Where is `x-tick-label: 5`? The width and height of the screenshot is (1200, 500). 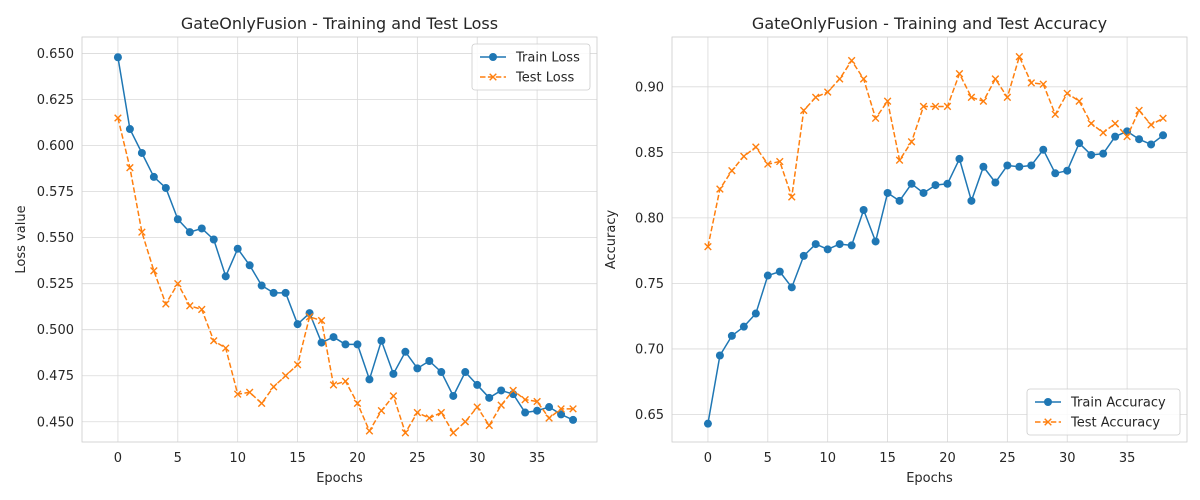 x-tick-label: 5 is located at coordinates (768, 458).